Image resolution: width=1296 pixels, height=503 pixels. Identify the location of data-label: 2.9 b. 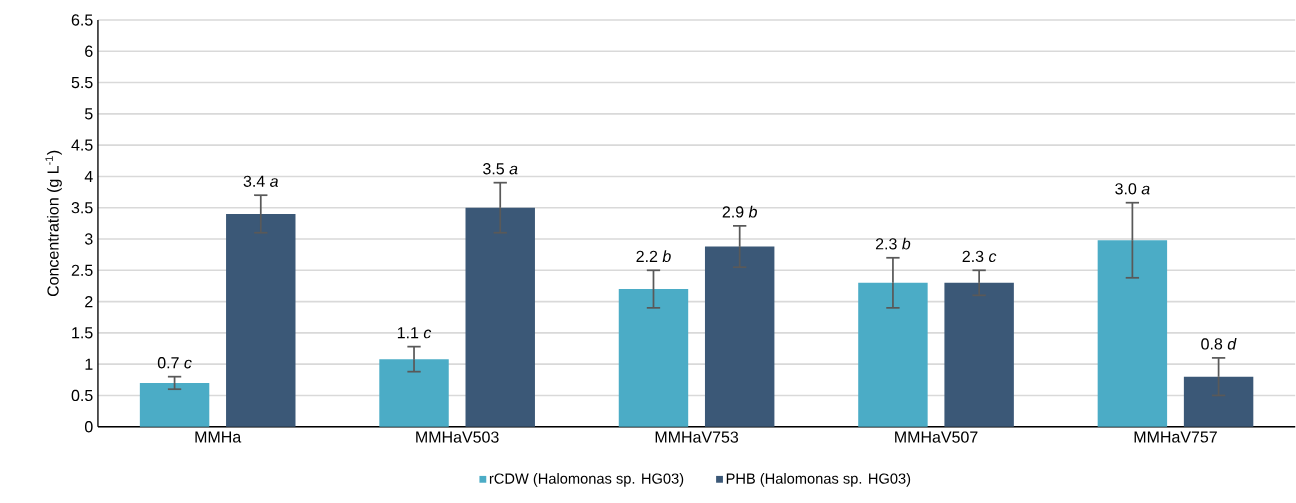
(739, 212).